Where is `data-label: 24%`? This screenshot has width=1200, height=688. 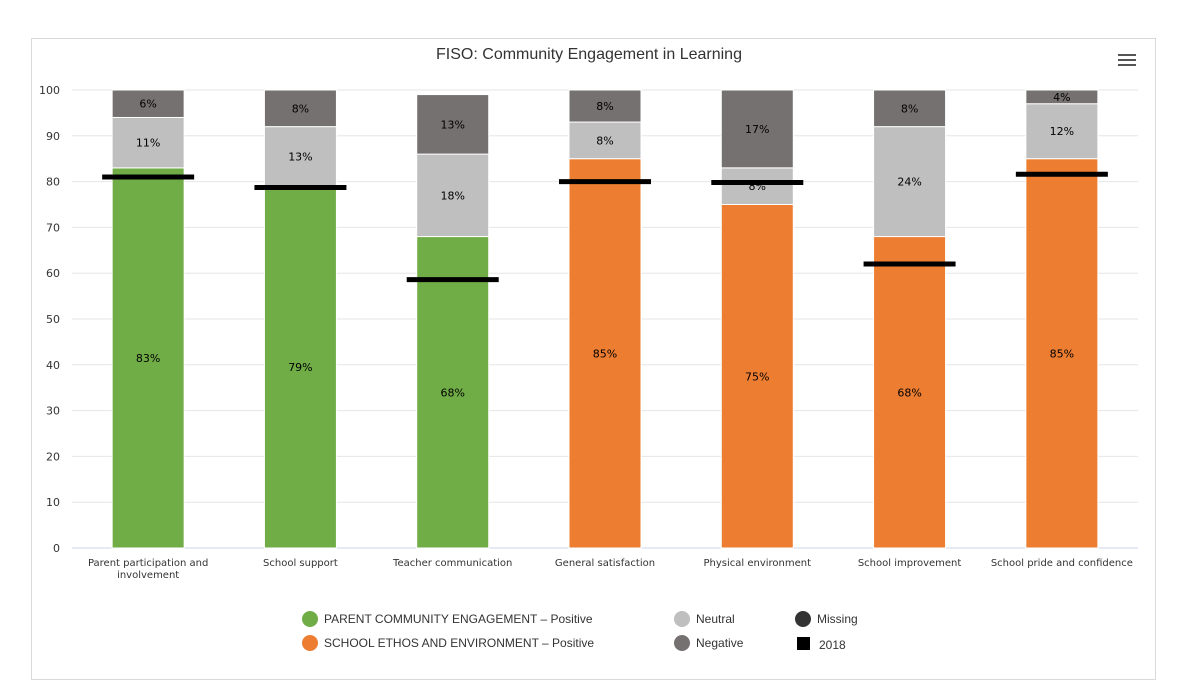 data-label: 24% is located at coordinates (909, 182).